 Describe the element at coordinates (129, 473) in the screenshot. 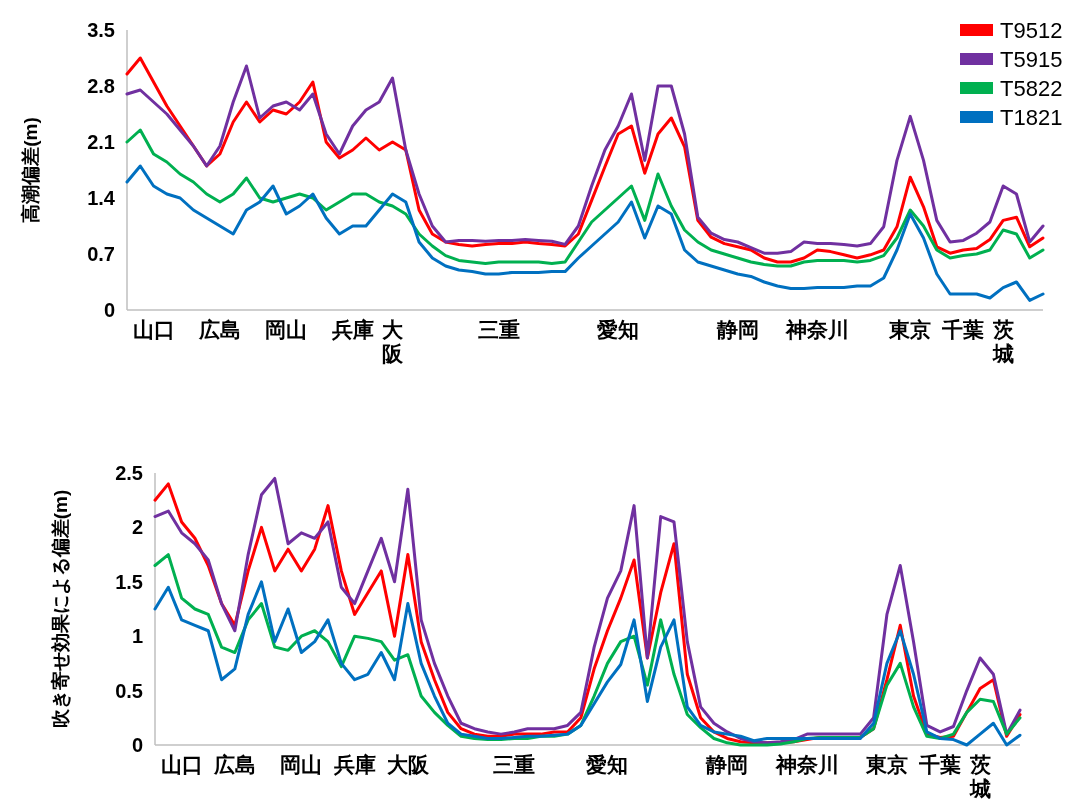

I see `y-tick-label: 2.5` at that location.